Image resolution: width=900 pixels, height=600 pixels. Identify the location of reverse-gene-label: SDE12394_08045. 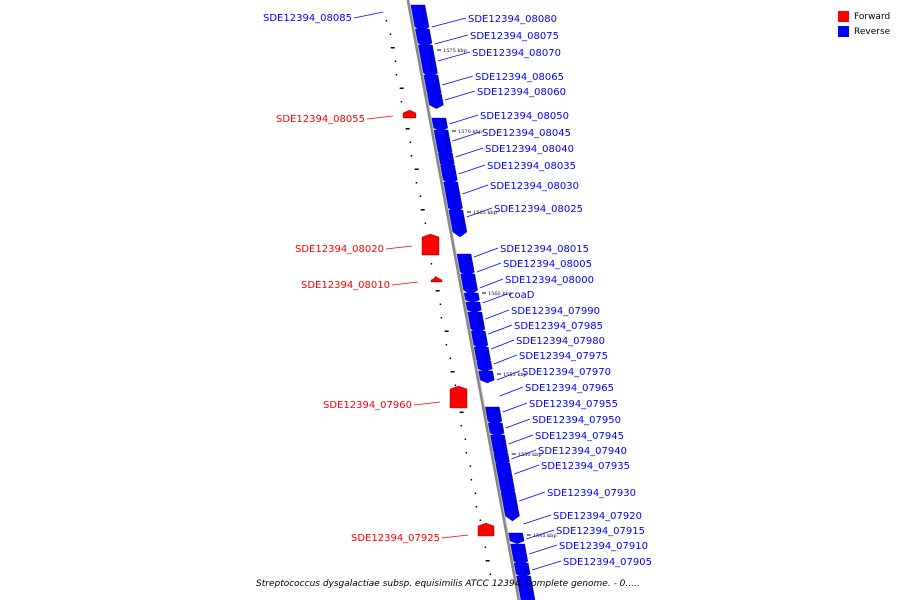
(526, 133).